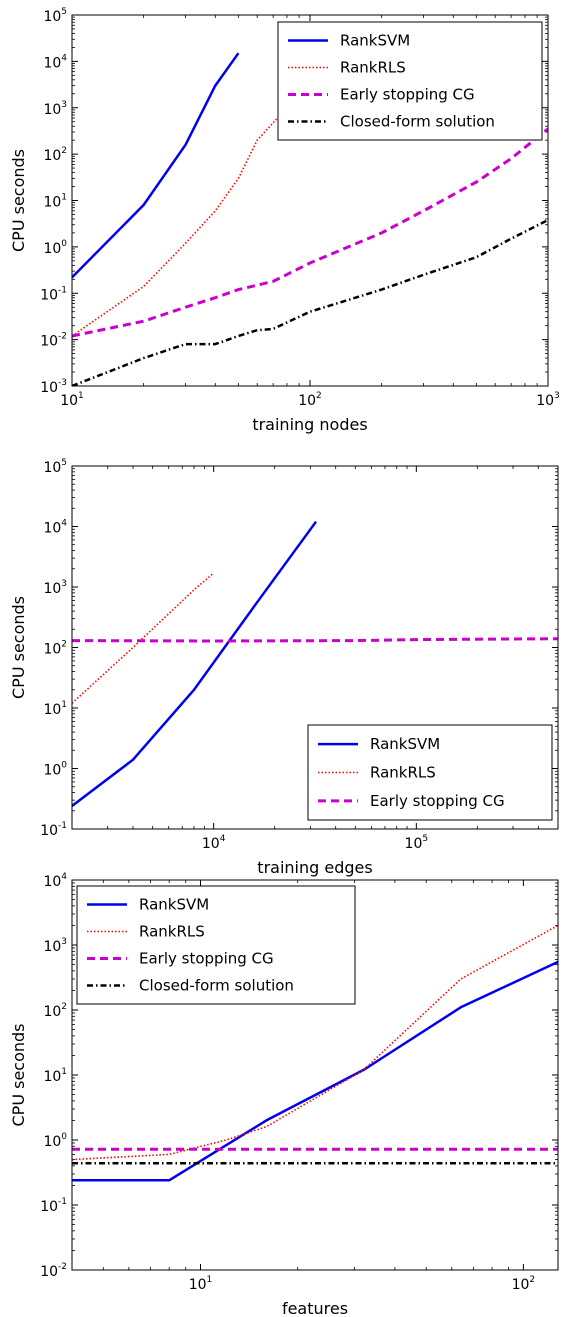 This screenshot has width=562, height=1317. Describe the element at coordinates (53, 387) in the screenshot. I see `y-tick-label: 10⁻³` at that location.